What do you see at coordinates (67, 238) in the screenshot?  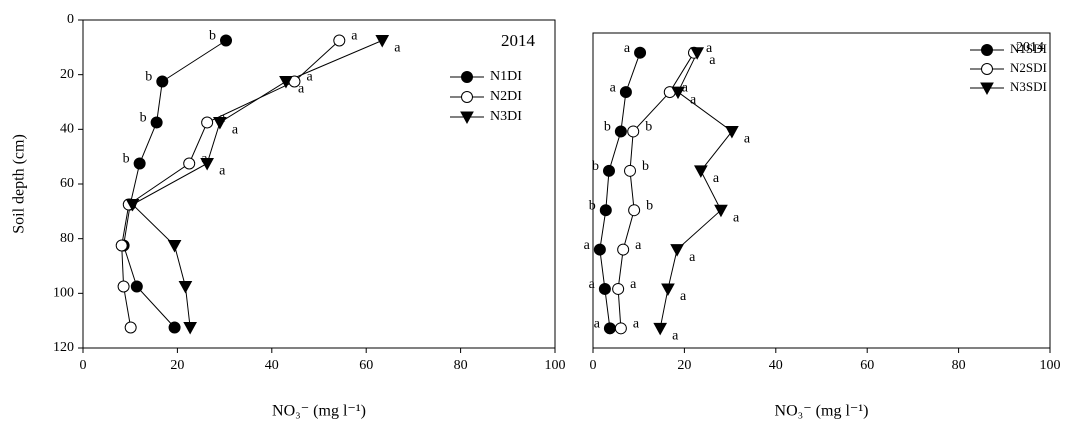 I see `y-tick-label: 80` at bounding box center [67, 238].